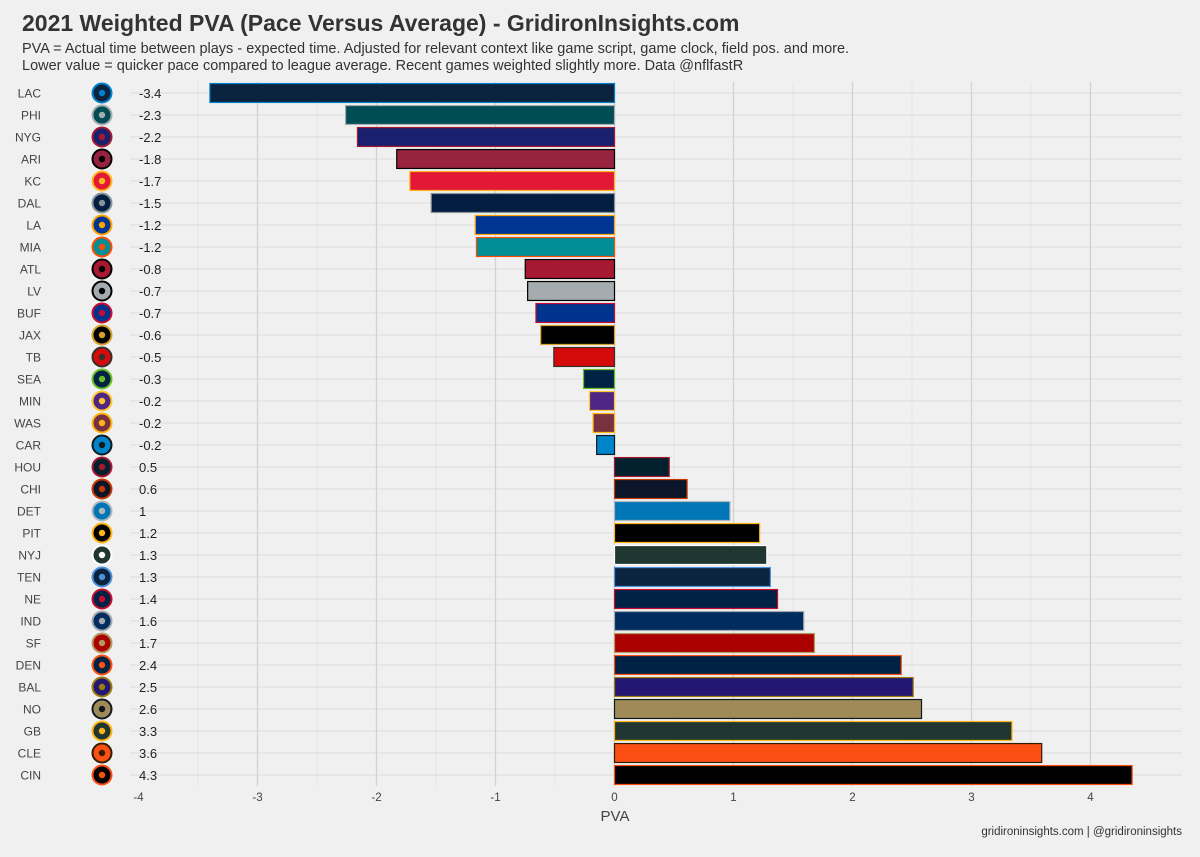 This screenshot has width=1200, height=857. Describe the element at coordinates (512, 181) in the screenshot. I see `bar-kc` at that location.